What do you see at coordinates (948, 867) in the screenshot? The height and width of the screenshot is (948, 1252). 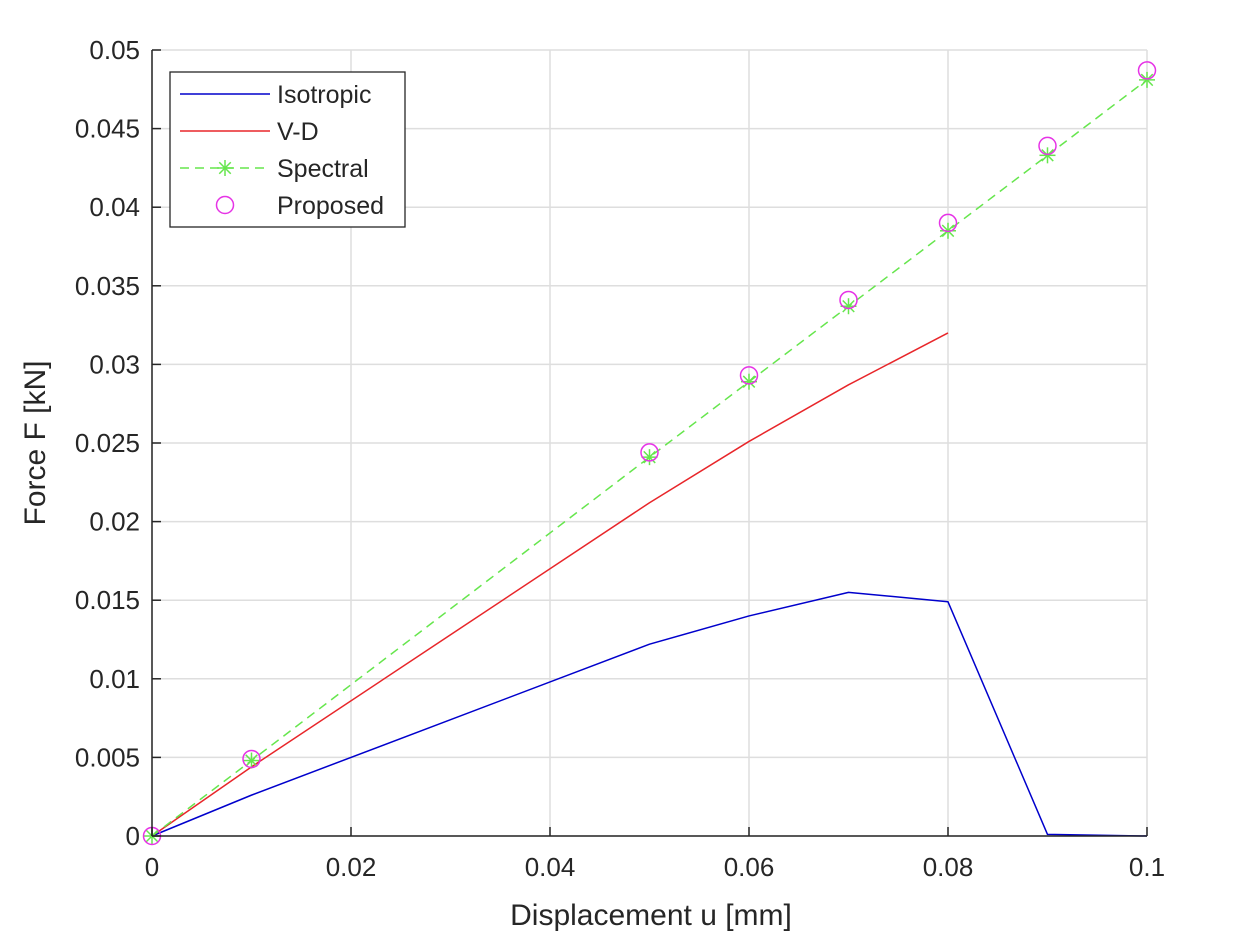 I see `x-tick-label-4: 0.08` at bounding box center [948, 867].